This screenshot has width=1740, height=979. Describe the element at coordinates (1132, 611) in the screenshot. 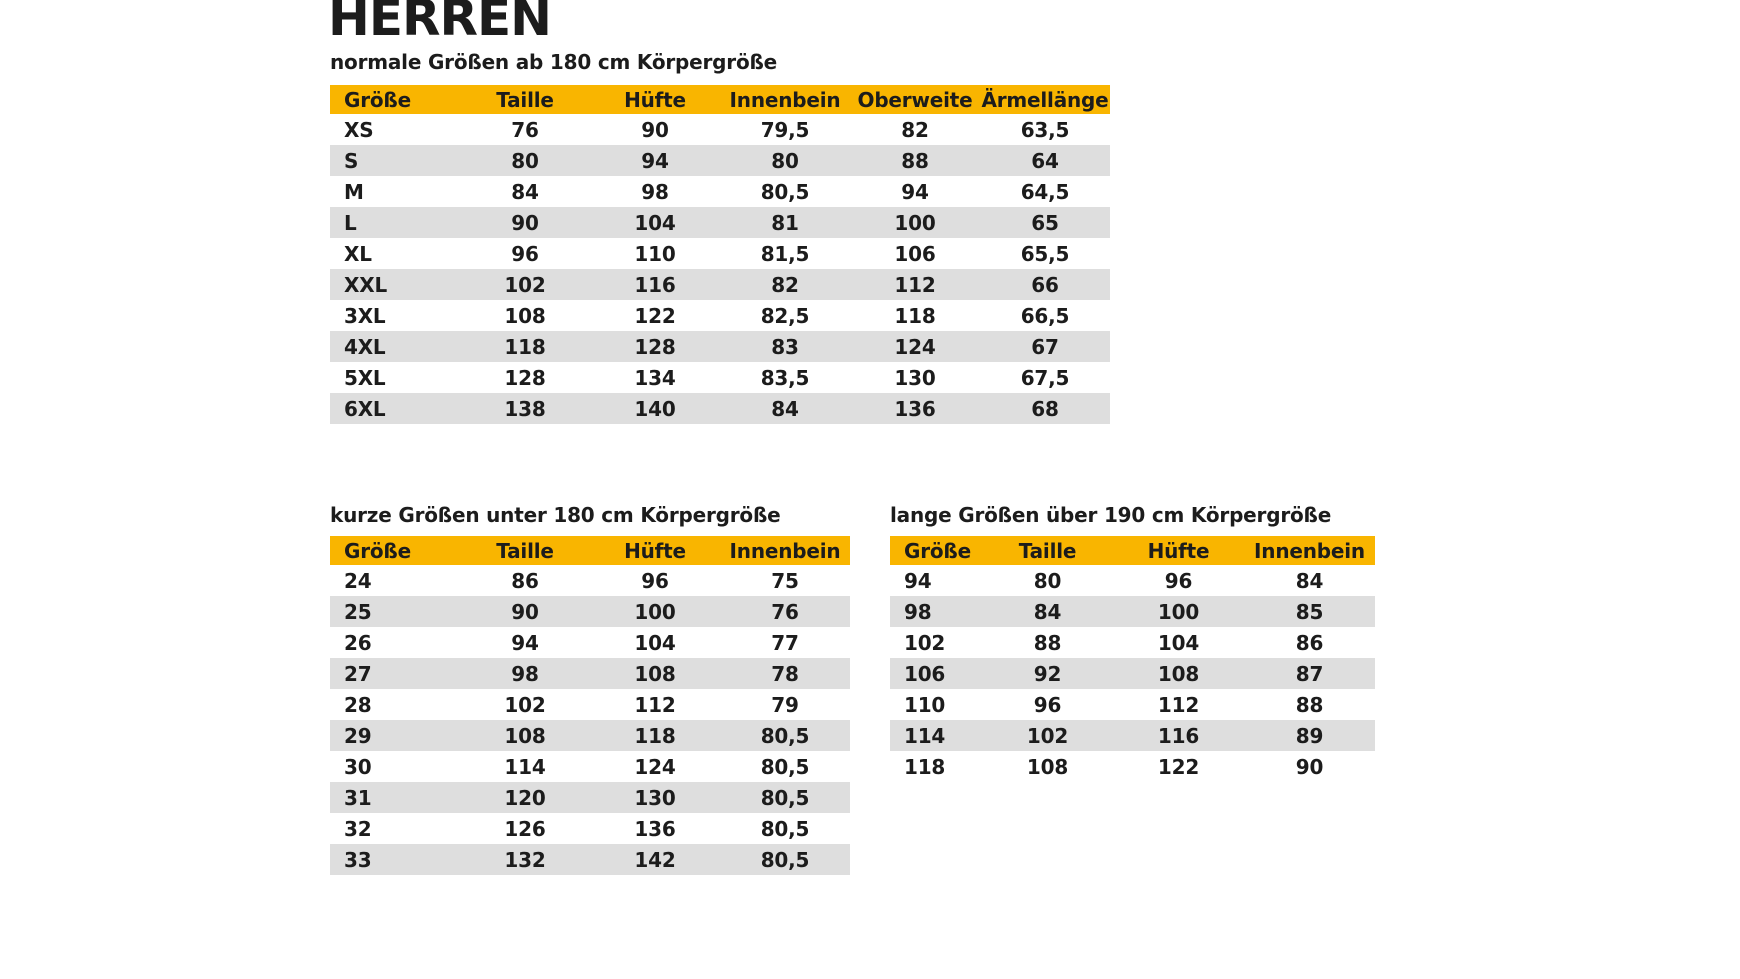

I see `table-row: 98 84 100 85` at that location.